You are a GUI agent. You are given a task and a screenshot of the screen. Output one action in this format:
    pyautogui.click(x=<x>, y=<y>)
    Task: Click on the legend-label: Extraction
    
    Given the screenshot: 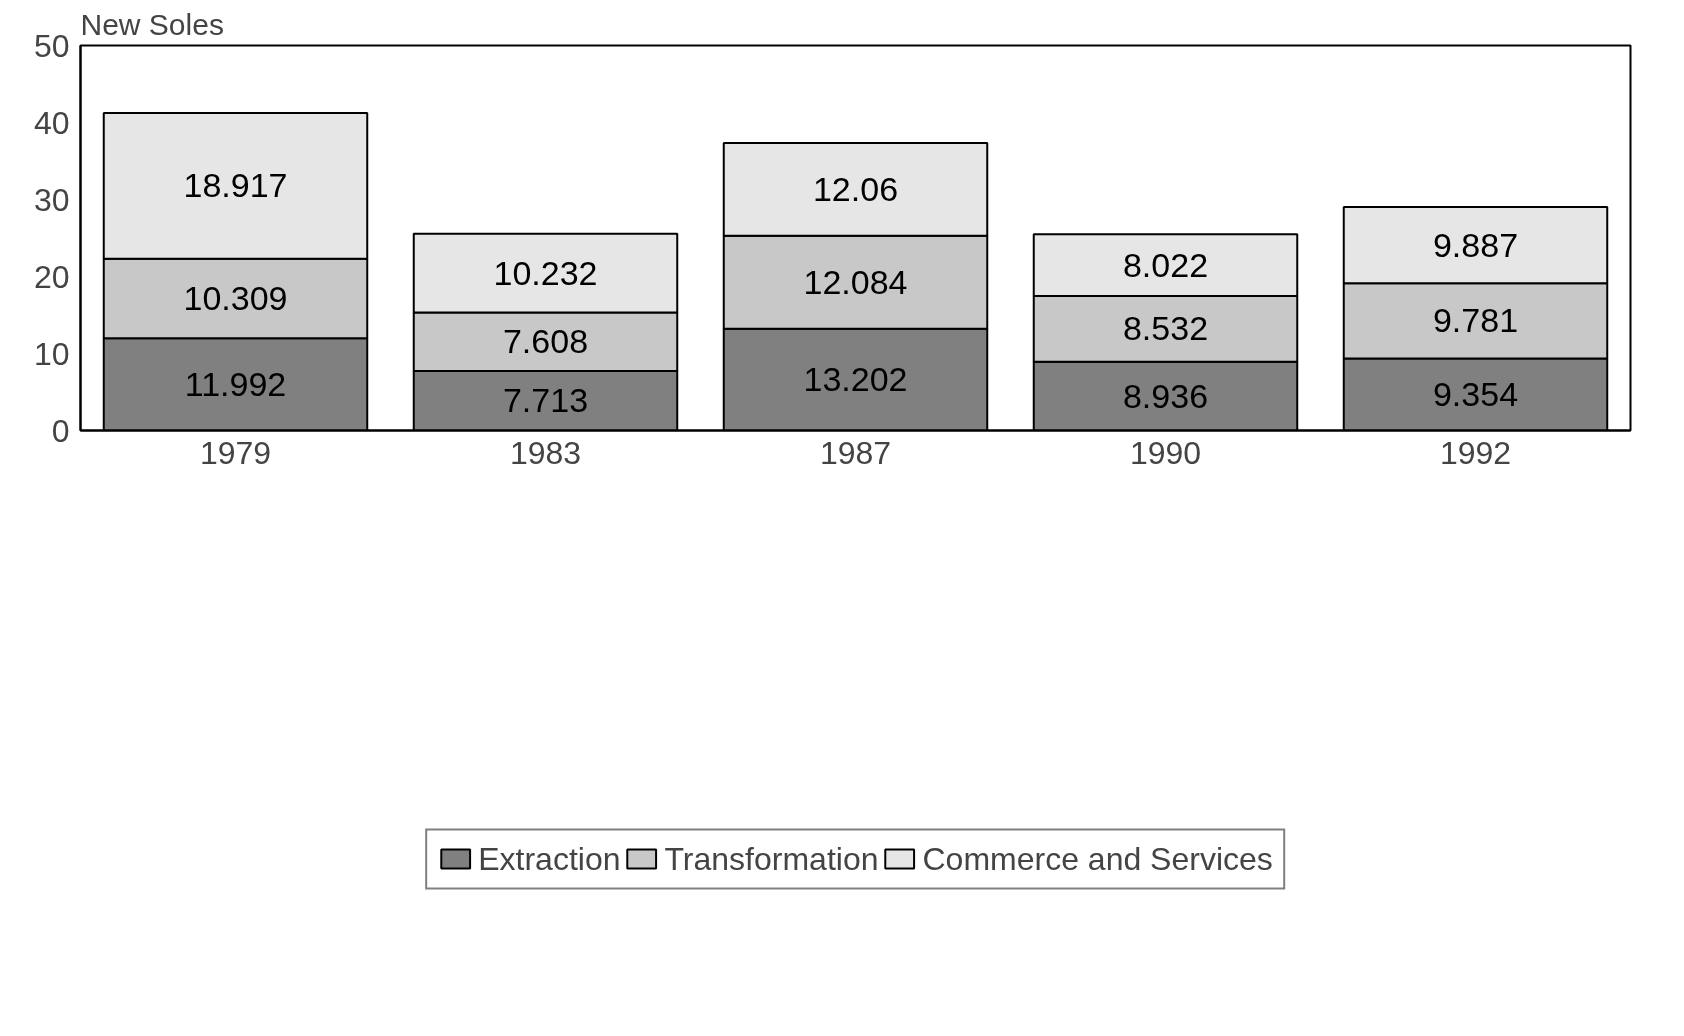 What is the action you would take?
    pyautogui.click(x=549, y=859)
    